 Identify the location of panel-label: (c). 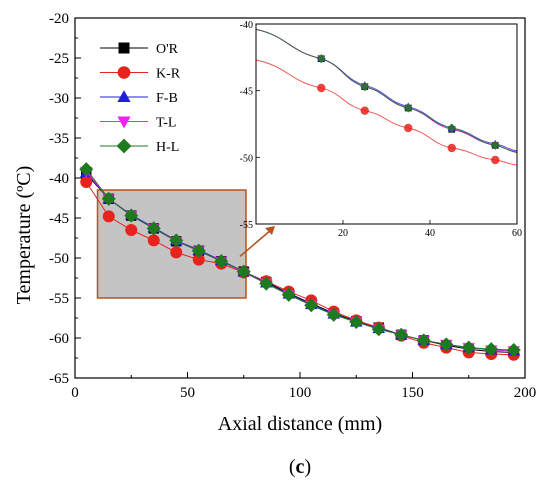
(300, 467).